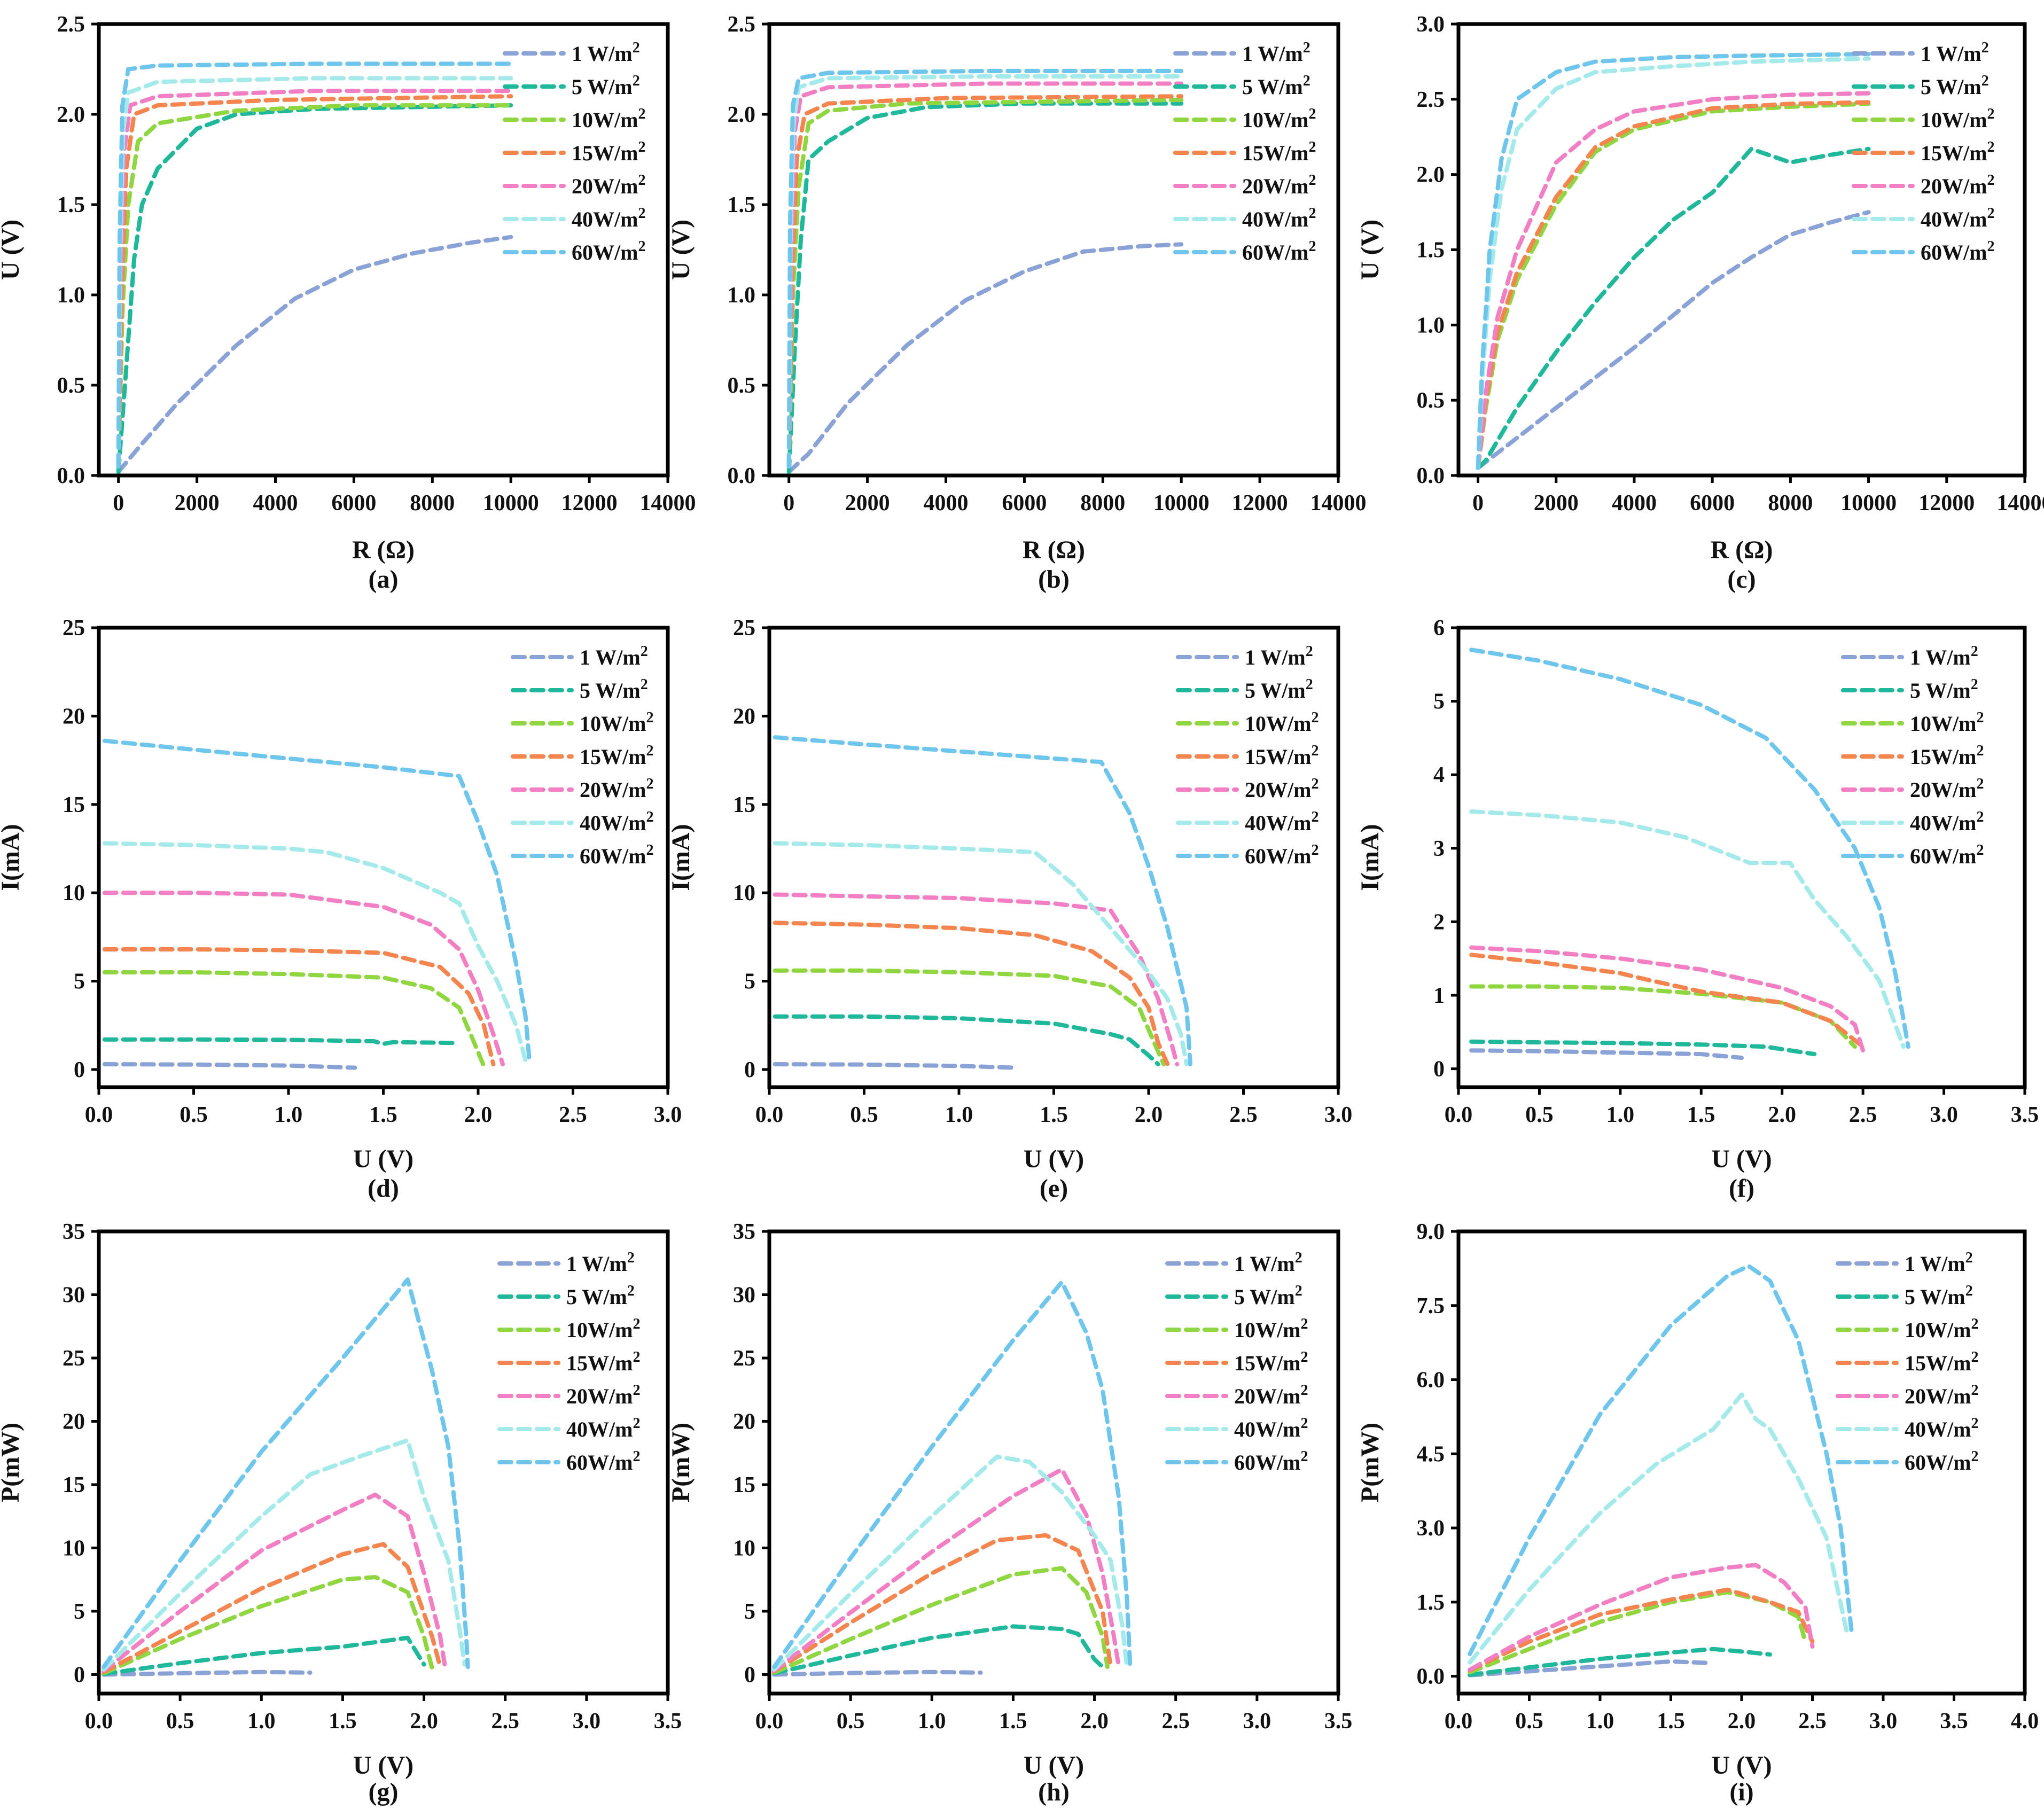 The image size is (2044, 1810). What do you see at coordinates (742, 205) in the screenshot?
I see `y-tick-label: 1.5` at bounding box center [742, 205].